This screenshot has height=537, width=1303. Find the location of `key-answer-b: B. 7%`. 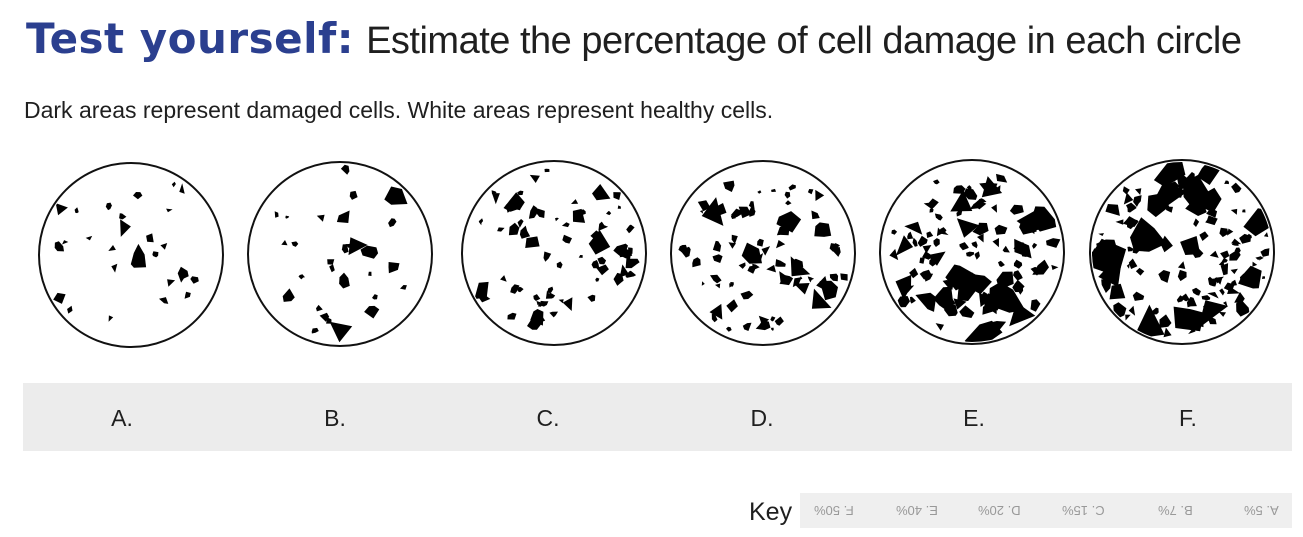

key-answer-b: B. 7% is located at coordinates (1175, 510).